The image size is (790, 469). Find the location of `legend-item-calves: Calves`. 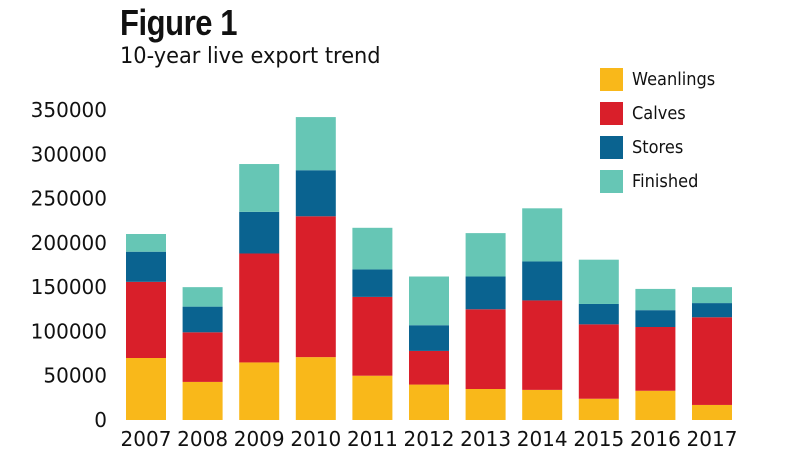

legend-item-calves: Calves is located at coordinates (662, 113).